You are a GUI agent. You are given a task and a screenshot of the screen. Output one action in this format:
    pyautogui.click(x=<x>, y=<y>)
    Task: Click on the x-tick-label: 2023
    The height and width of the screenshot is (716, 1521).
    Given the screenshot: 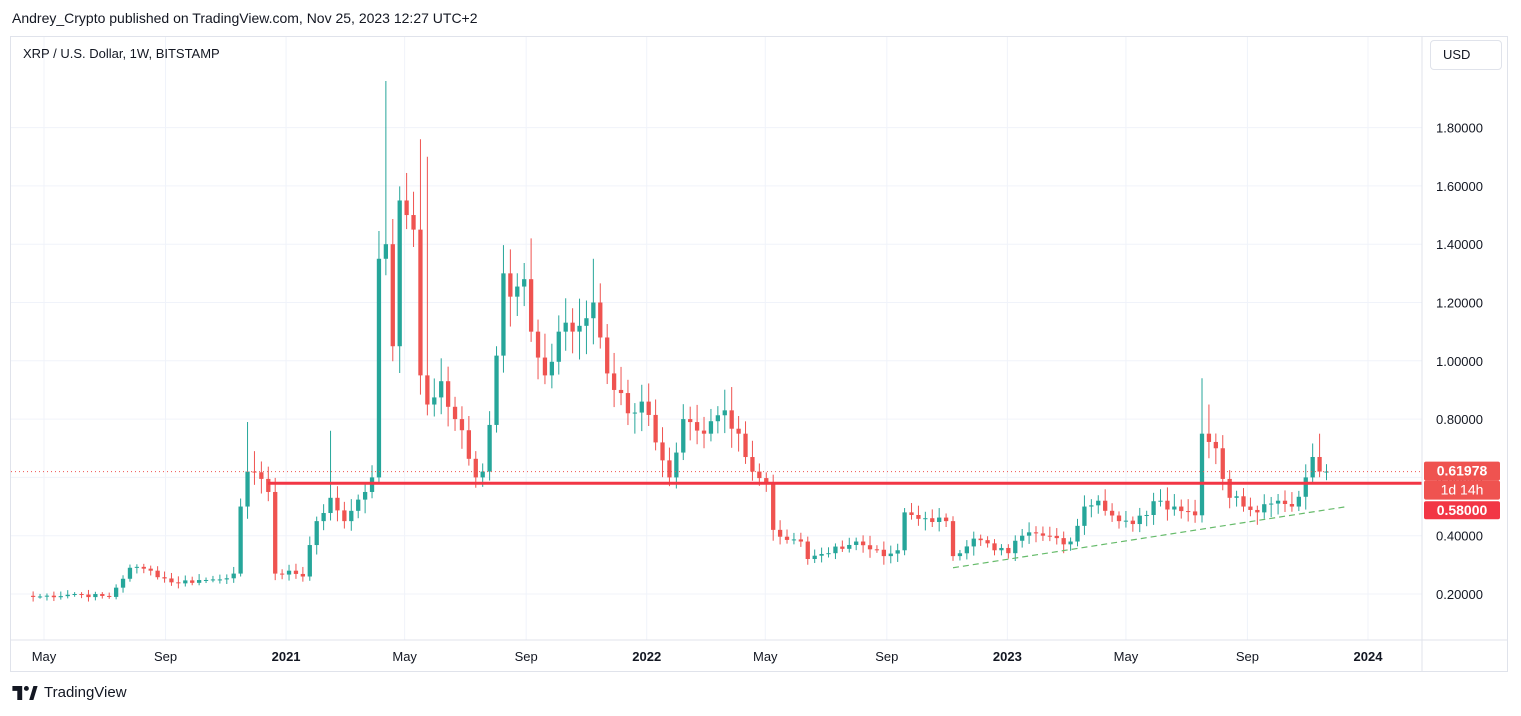 What is the action you would take?
    pyautogui.click(x=1007, y=656)
    